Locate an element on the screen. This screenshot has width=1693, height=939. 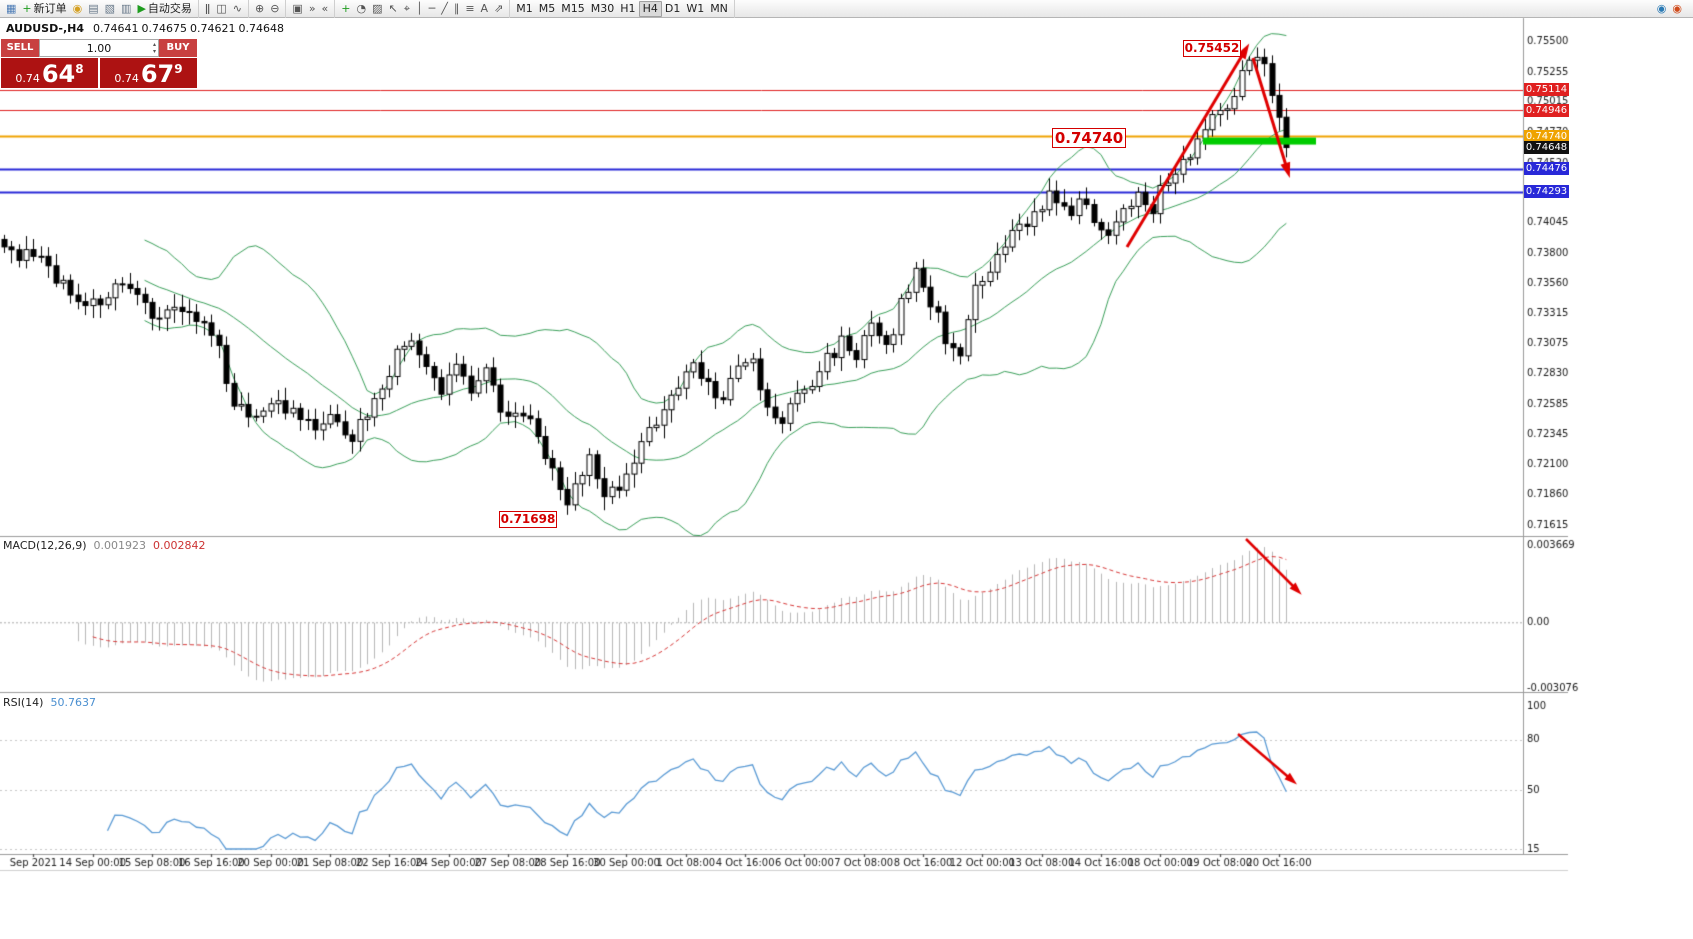
help-button-icon: ◉ is located at coordinates (1661, 8).